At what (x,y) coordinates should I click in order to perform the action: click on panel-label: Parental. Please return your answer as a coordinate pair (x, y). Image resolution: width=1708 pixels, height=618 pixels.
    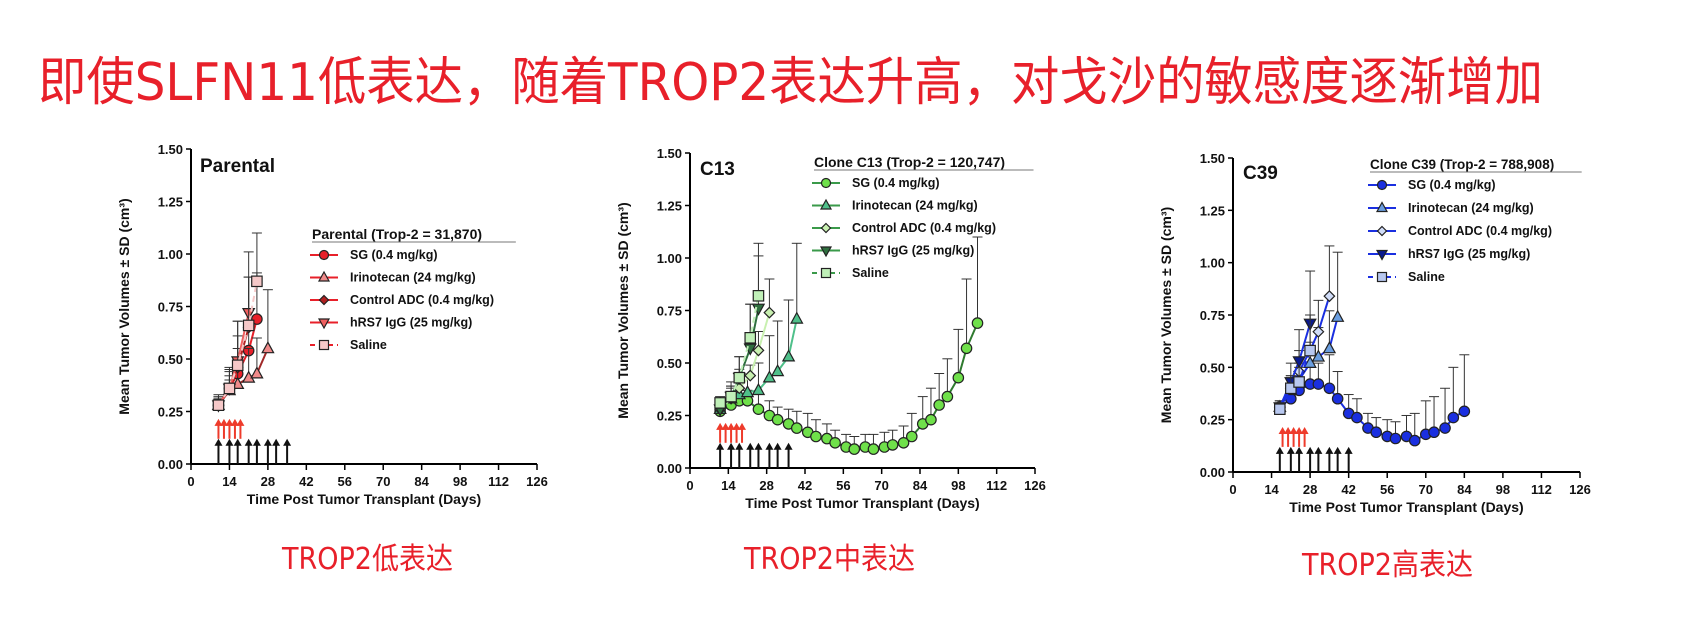
    Looking at the image, I should click on (237, 166).